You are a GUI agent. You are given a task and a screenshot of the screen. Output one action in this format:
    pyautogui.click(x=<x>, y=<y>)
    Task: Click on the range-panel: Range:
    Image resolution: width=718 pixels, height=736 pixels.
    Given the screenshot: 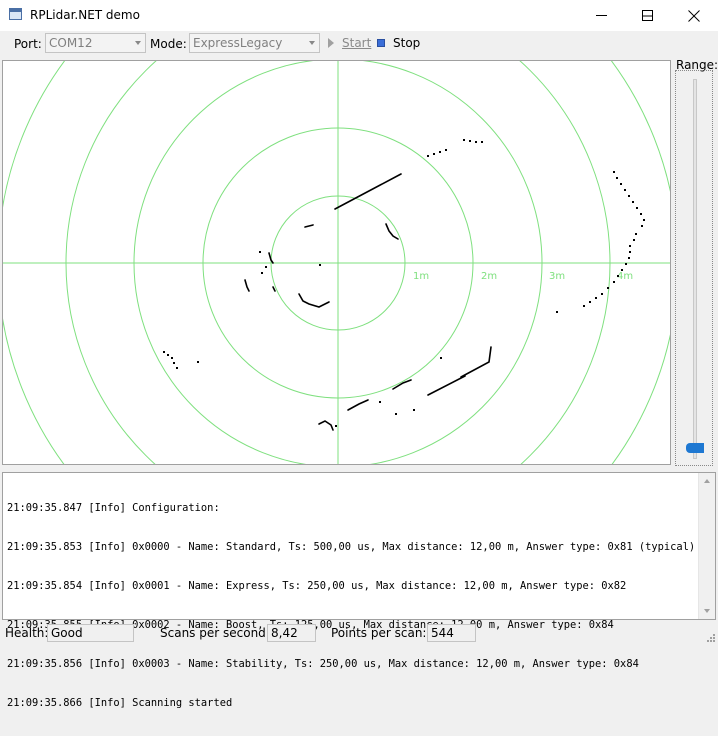 What is the action you would take?
    pyautogui.click(x=695, y=263)
    